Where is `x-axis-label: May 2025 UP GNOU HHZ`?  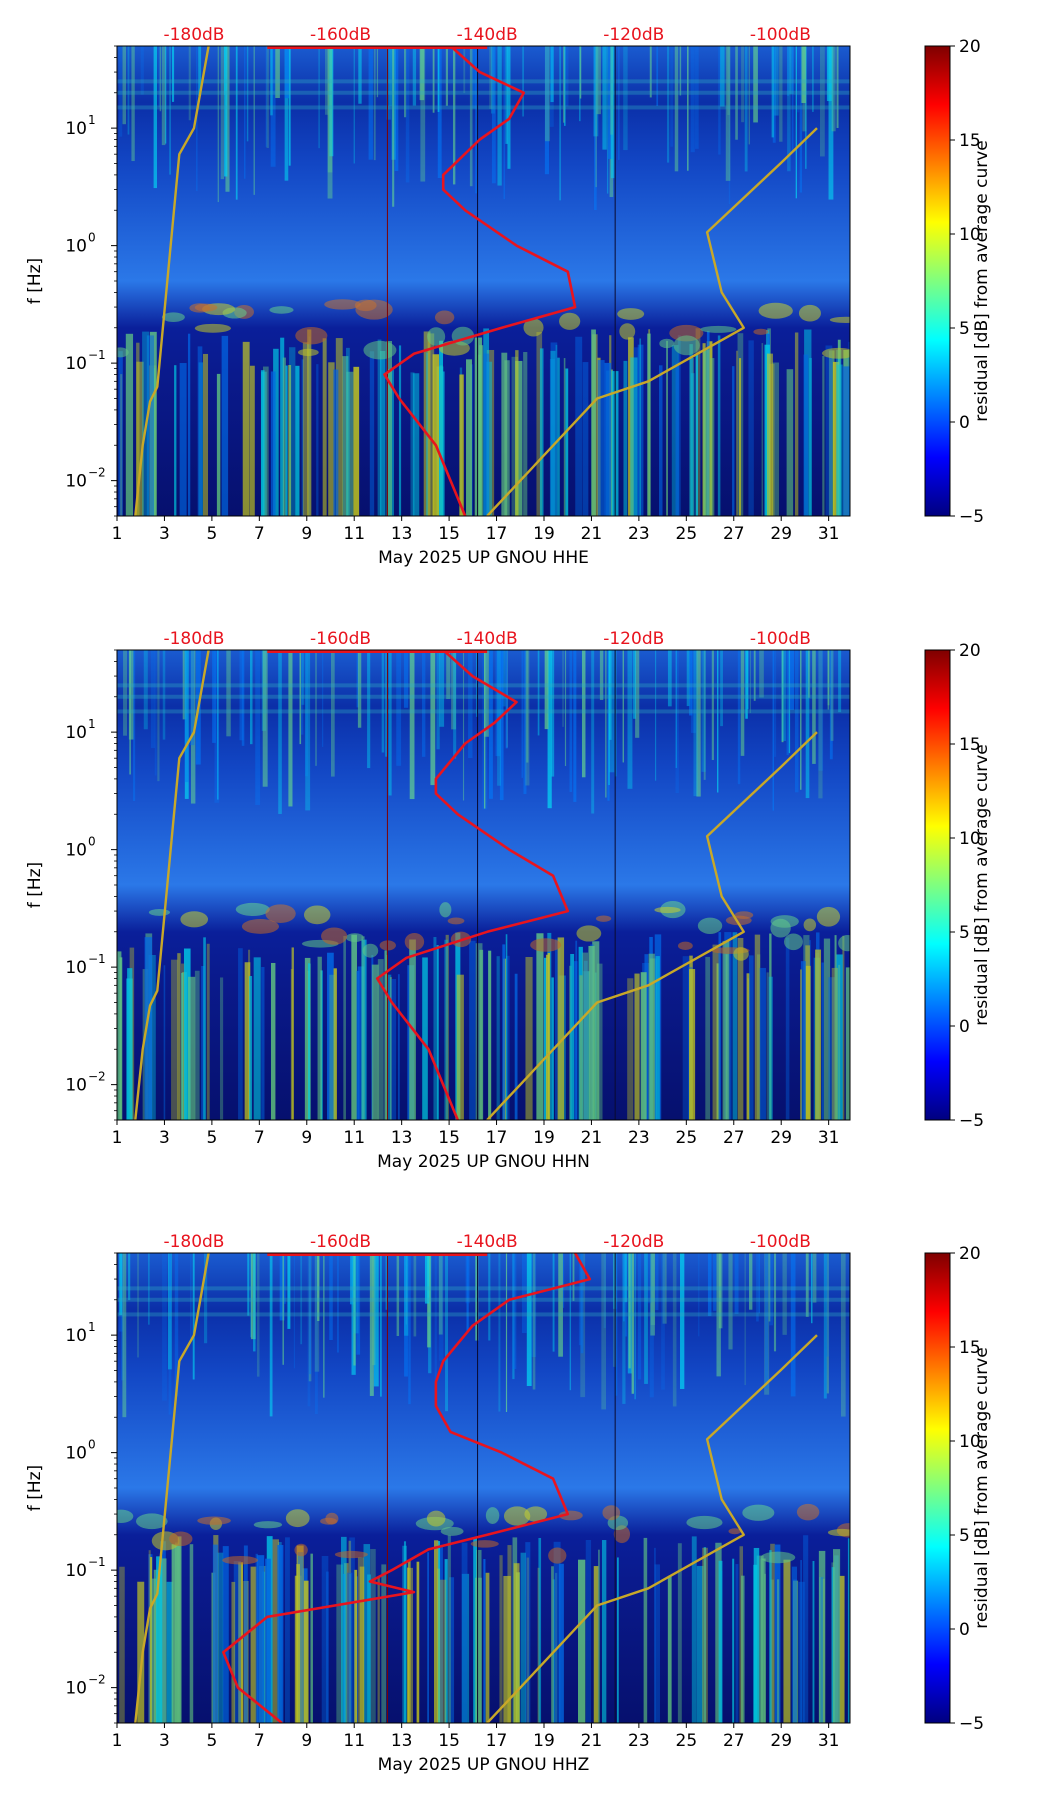
x-axis-label: May 2025 UP GNOU HHZ is located at coordinates (484, 1765).